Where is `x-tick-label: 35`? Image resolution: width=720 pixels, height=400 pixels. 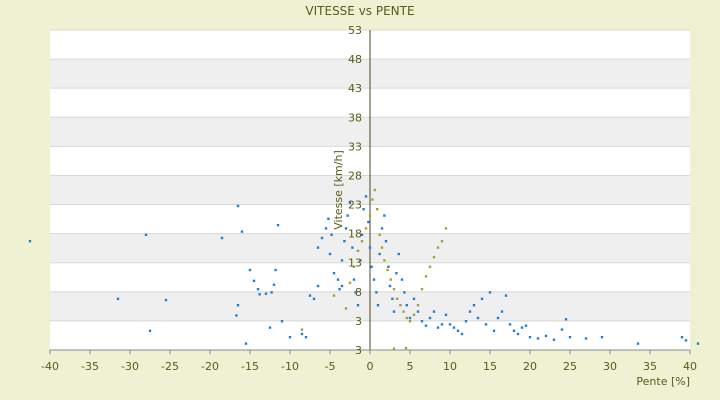 x-tick-label: 35 is located at coordinates (650, 366).